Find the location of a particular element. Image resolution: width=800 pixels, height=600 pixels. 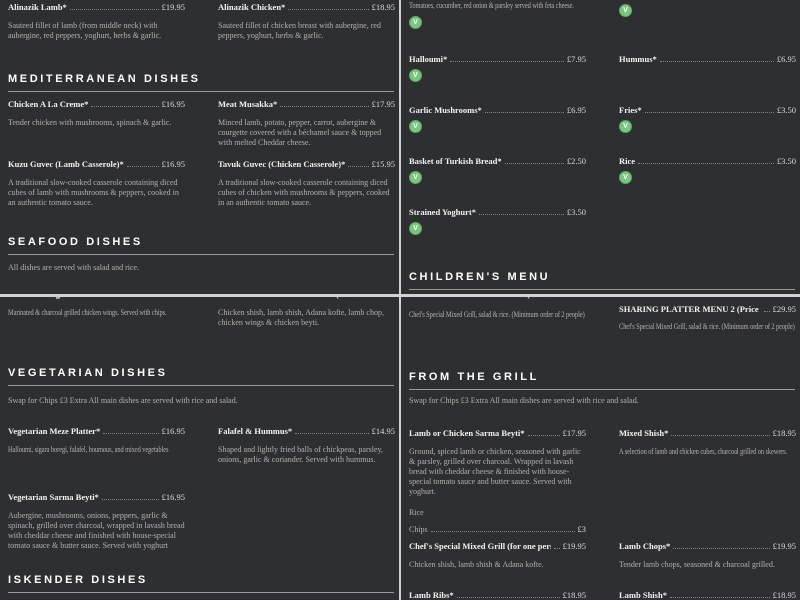

menu-item: Hummus* £6.95 is located at coordinates (707, 67).